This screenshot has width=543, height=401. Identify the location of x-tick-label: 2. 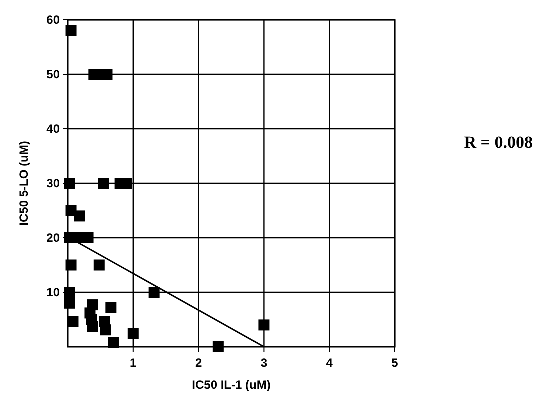
(198, 363).